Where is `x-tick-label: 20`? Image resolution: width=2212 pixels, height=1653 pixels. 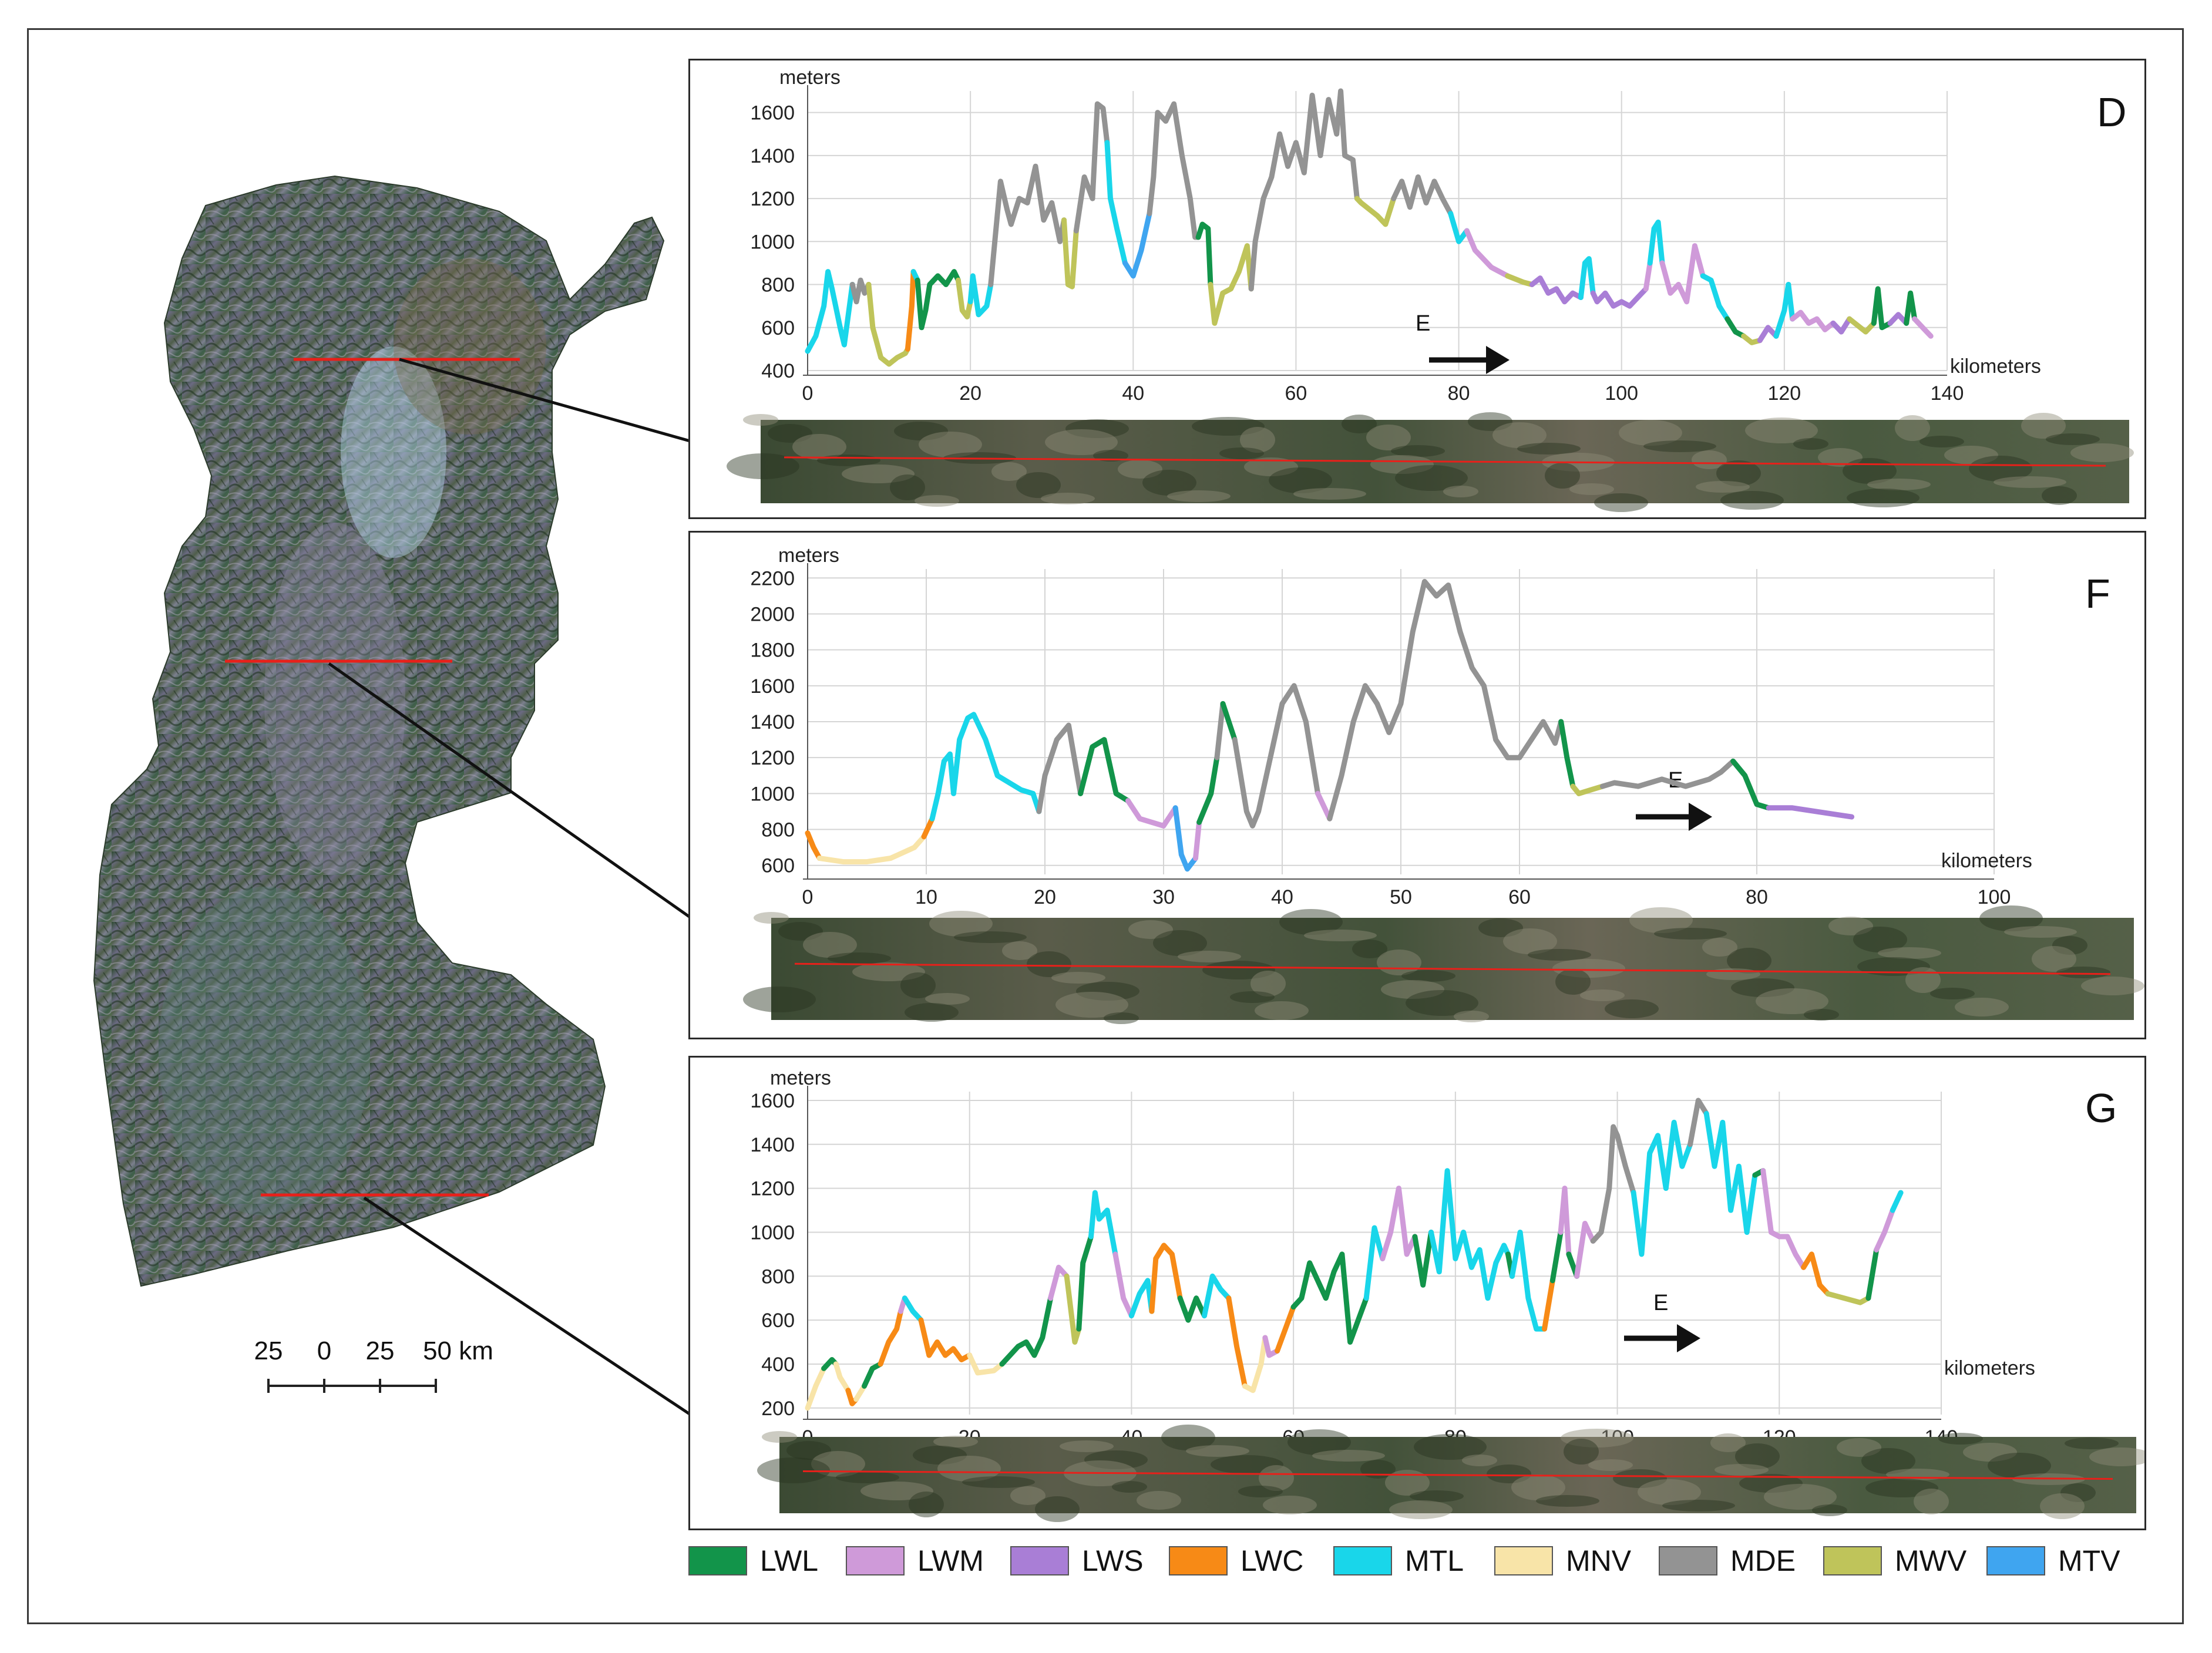
x-tick-label: 20 is located at coordinates (970, 393).